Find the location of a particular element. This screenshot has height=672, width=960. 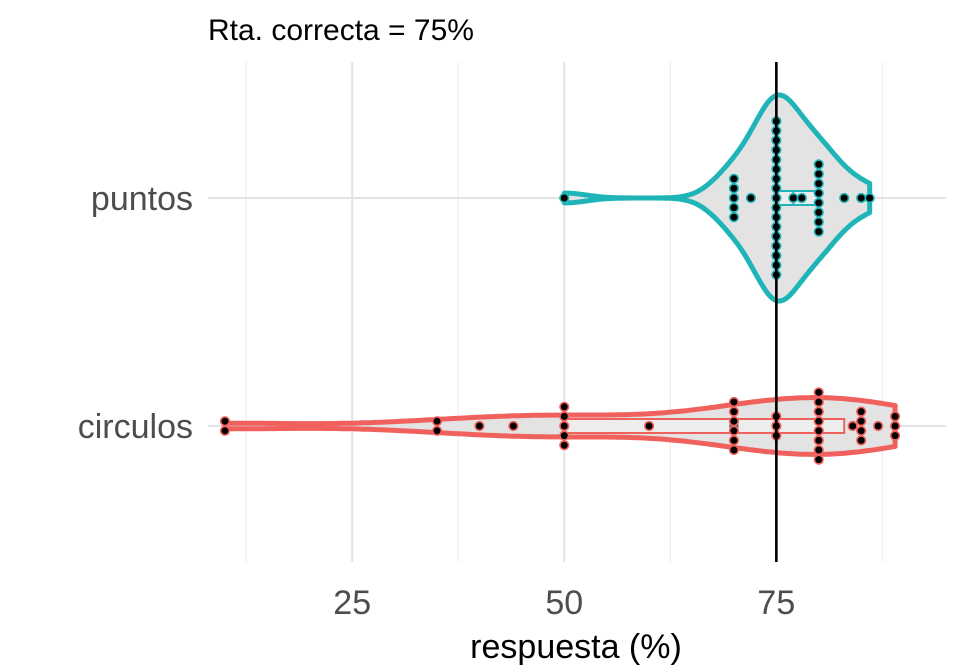

x-tick-labels: 25 50 75 is located at coordinates (564, 603).